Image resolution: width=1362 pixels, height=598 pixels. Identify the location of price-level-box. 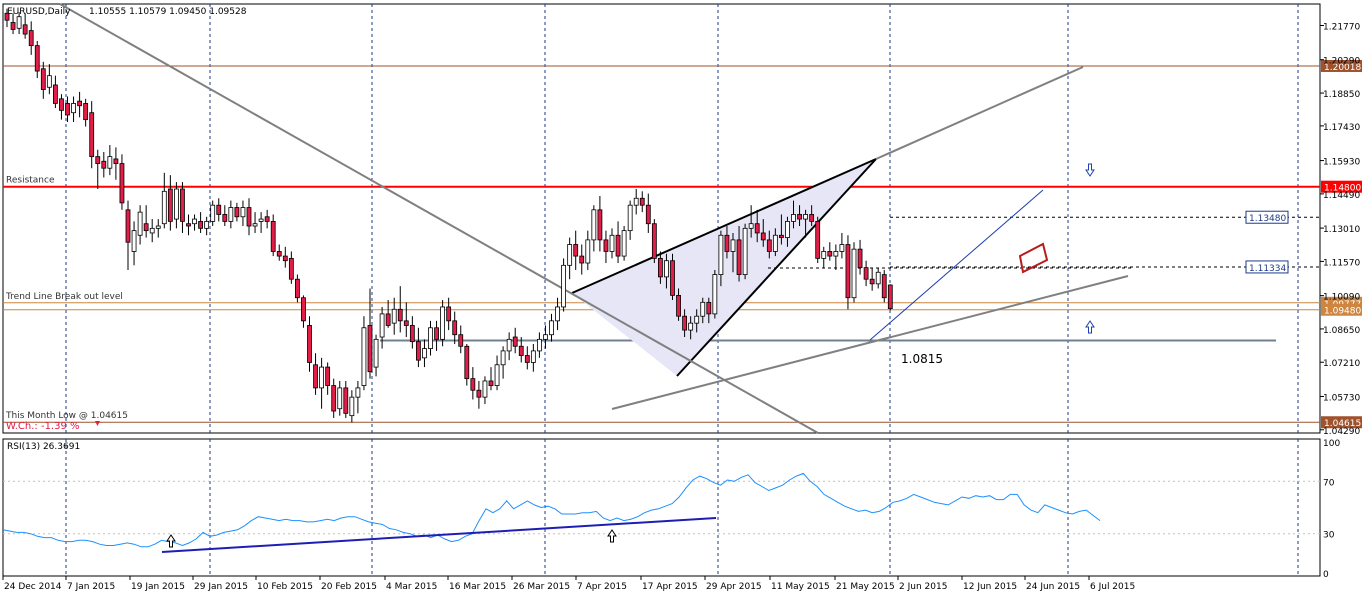
(1267, 267).